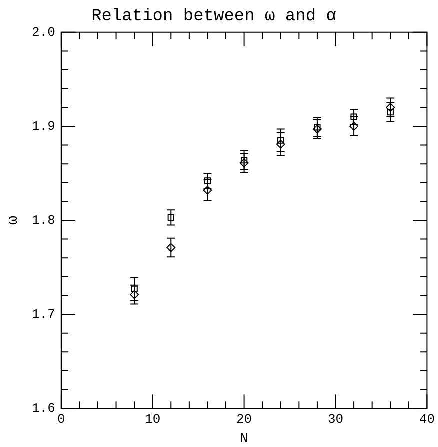 This screenshot has height=447, width=438. I want to click on y-axis-title: ω, so click(13, 221).